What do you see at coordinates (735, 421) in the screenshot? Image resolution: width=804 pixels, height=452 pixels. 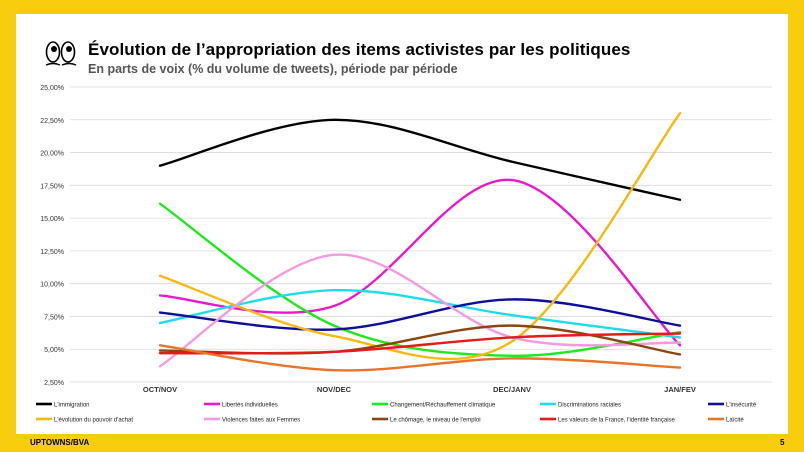 I see `legend-label: Laïcité` at bounding box center [735, 421].